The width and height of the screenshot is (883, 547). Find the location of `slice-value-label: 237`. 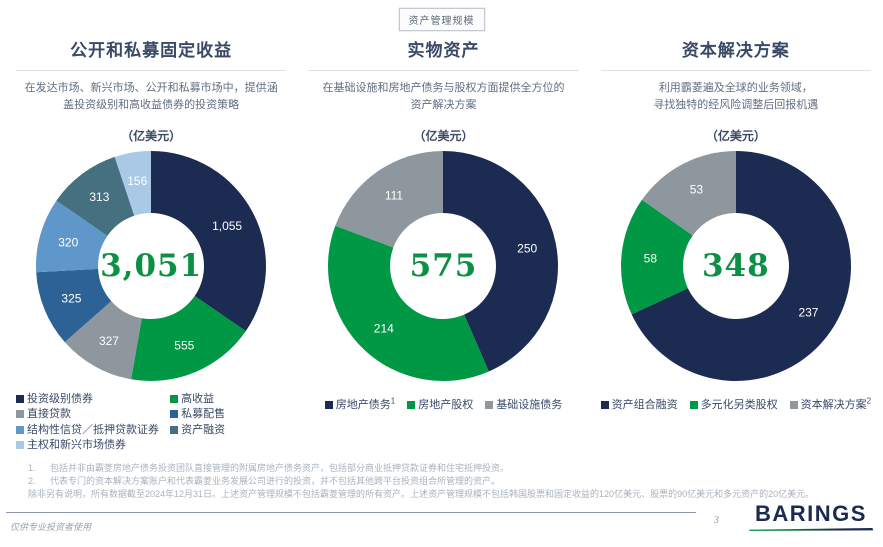

slice-value-label: 237 is located at coordinates (808, 312).